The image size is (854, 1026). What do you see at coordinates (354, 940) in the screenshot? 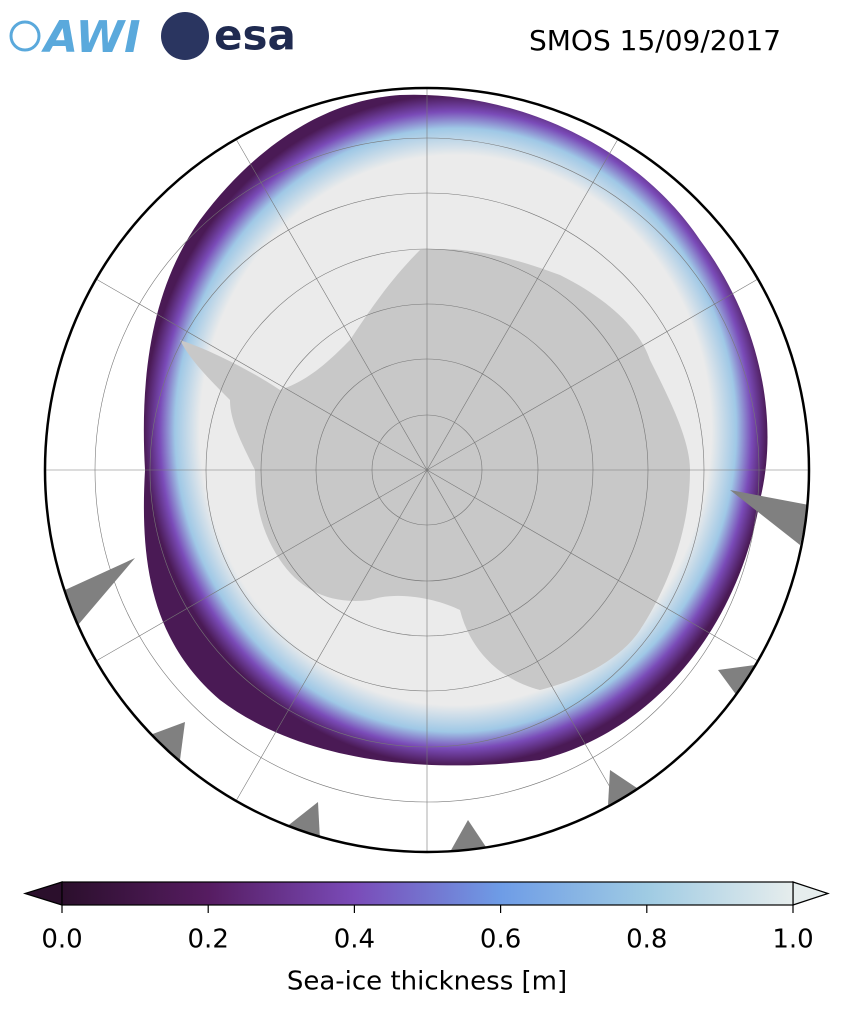
I see `colorbar-tick-label: 0.4` at bounding box center [354, 940].